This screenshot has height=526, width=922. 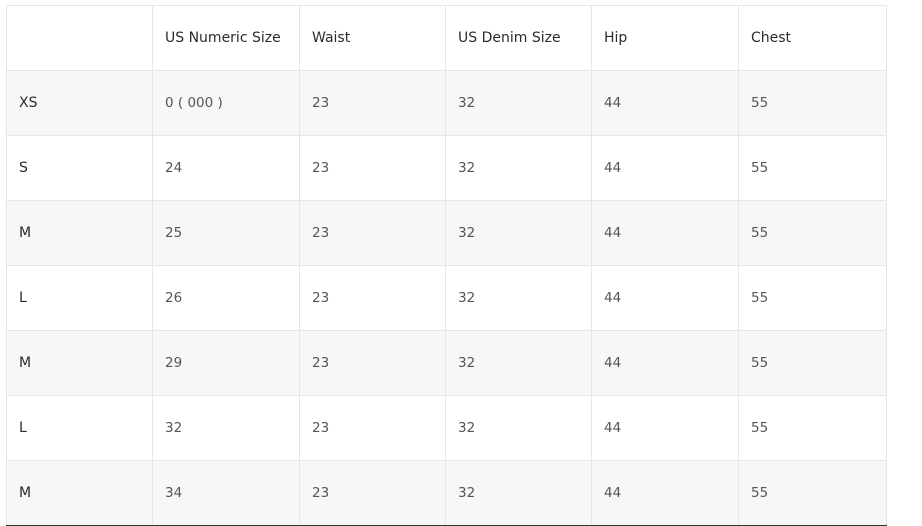 What do you see at coordinates (812, 38) in the screenshot?
I see `header-chest: Chest` at bounding box center [812, 38].